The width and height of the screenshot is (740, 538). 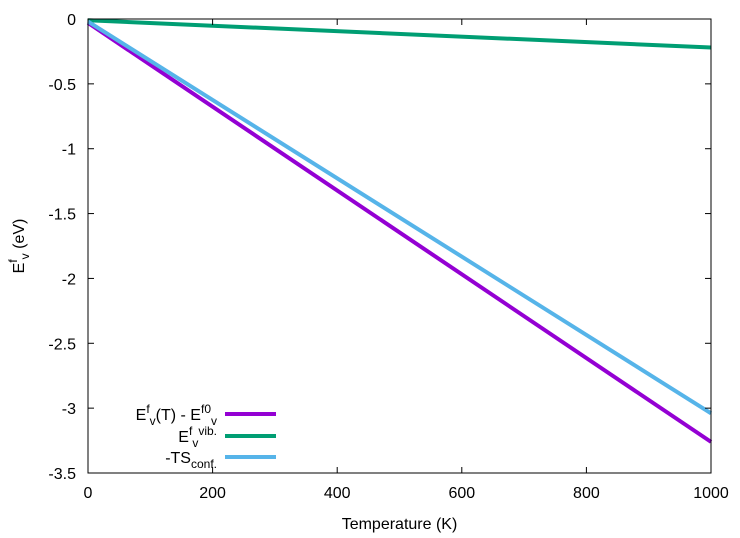 What do you see at coordinates (71, 20) in the screenshot?
I see `y-tick-label: 0` at bounding box center [71, 20].